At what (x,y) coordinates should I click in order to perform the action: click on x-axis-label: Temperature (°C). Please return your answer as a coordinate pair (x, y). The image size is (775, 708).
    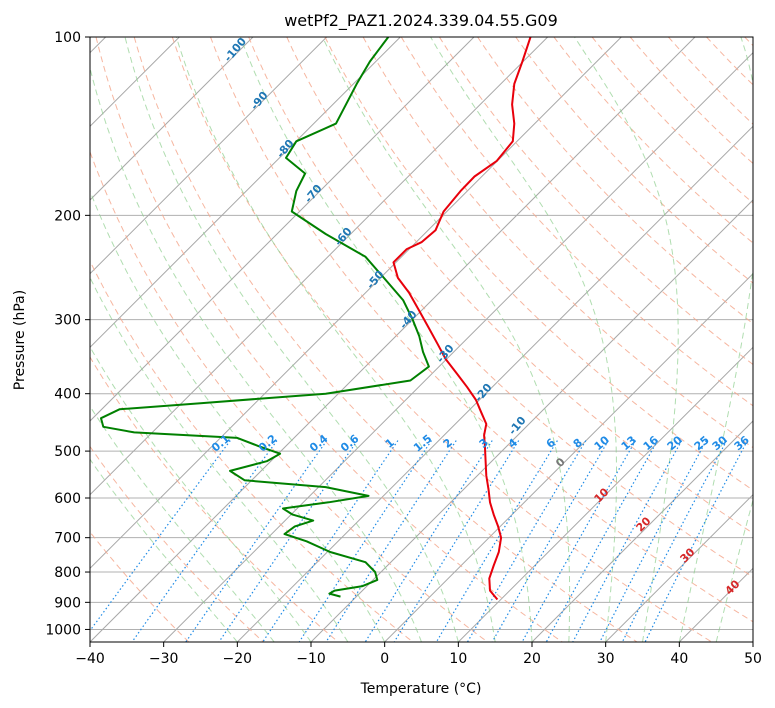
    Looking at the image, I should click on (421, 689).